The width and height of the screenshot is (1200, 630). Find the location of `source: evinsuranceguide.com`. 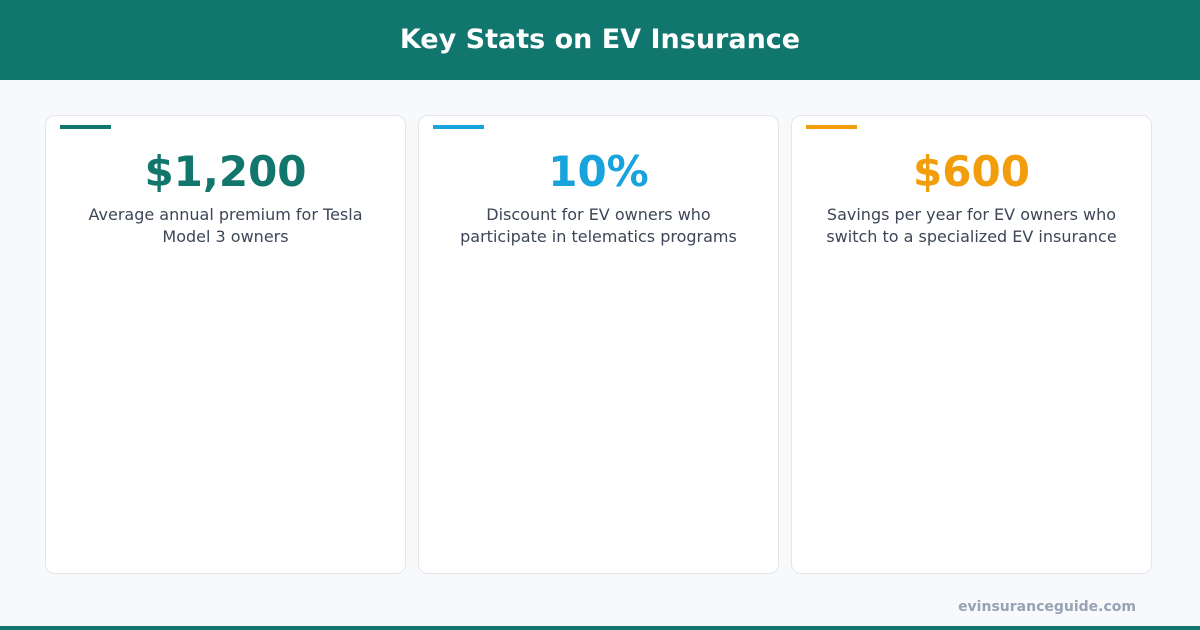

source: evinsuranceguide.com is located at coordinates (1047, 607).